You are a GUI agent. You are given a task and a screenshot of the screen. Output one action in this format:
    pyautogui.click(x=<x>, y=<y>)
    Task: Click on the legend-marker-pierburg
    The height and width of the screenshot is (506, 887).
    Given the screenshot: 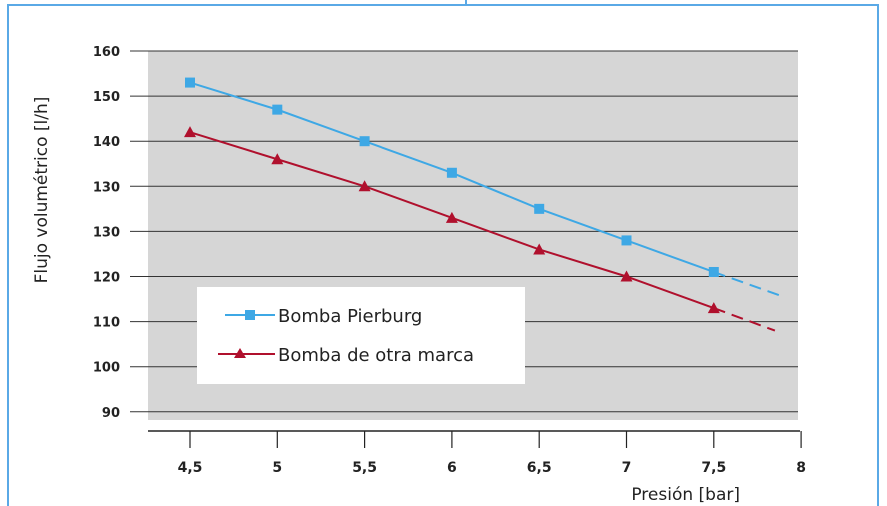 What is the action you would take?
    pyautogui.click(x=250, y=315)
    